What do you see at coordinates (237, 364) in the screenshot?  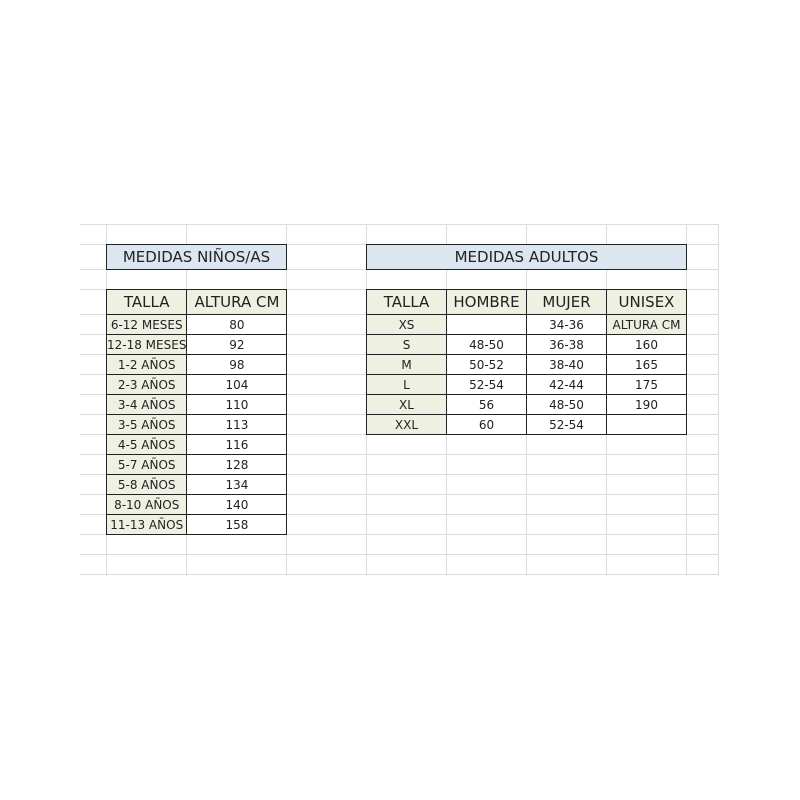 I see `value-cell: 98` at bounding box center [237, 364].